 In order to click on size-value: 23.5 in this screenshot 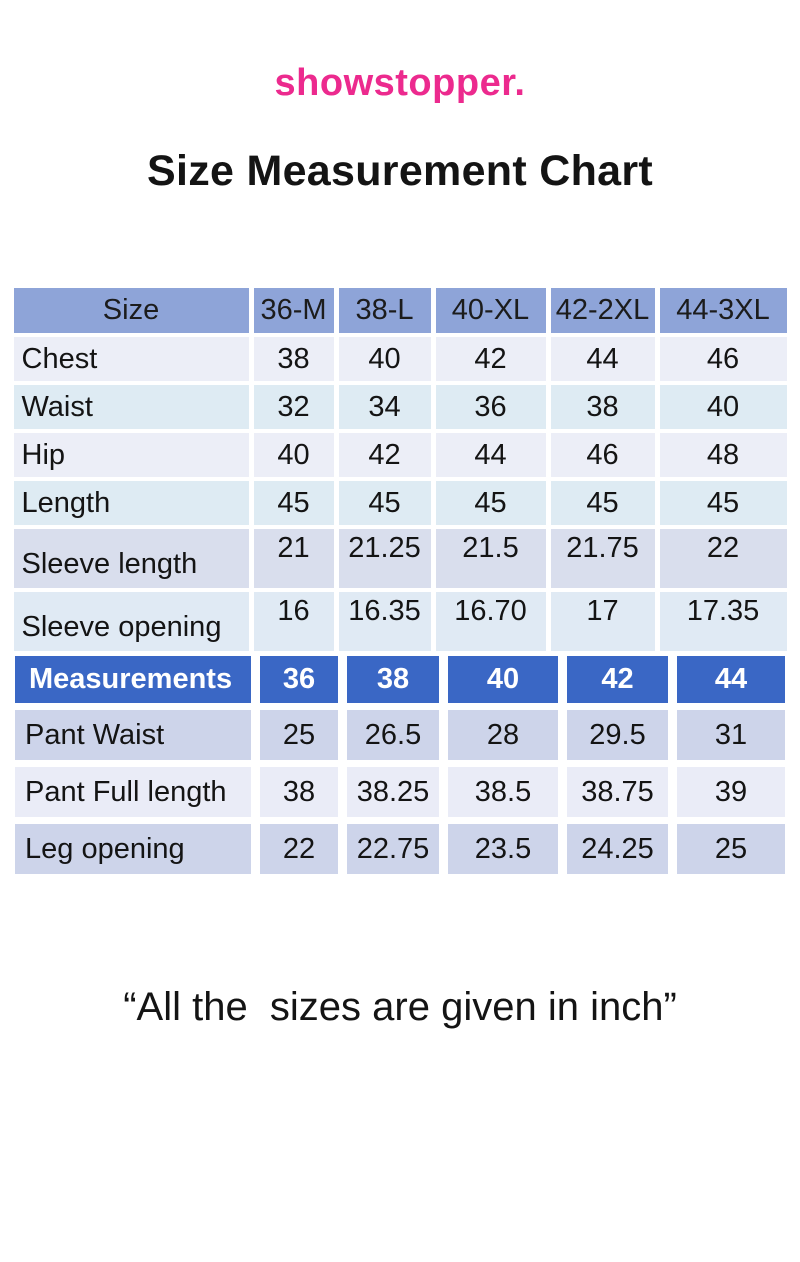, I will do `click(503, 849)`.